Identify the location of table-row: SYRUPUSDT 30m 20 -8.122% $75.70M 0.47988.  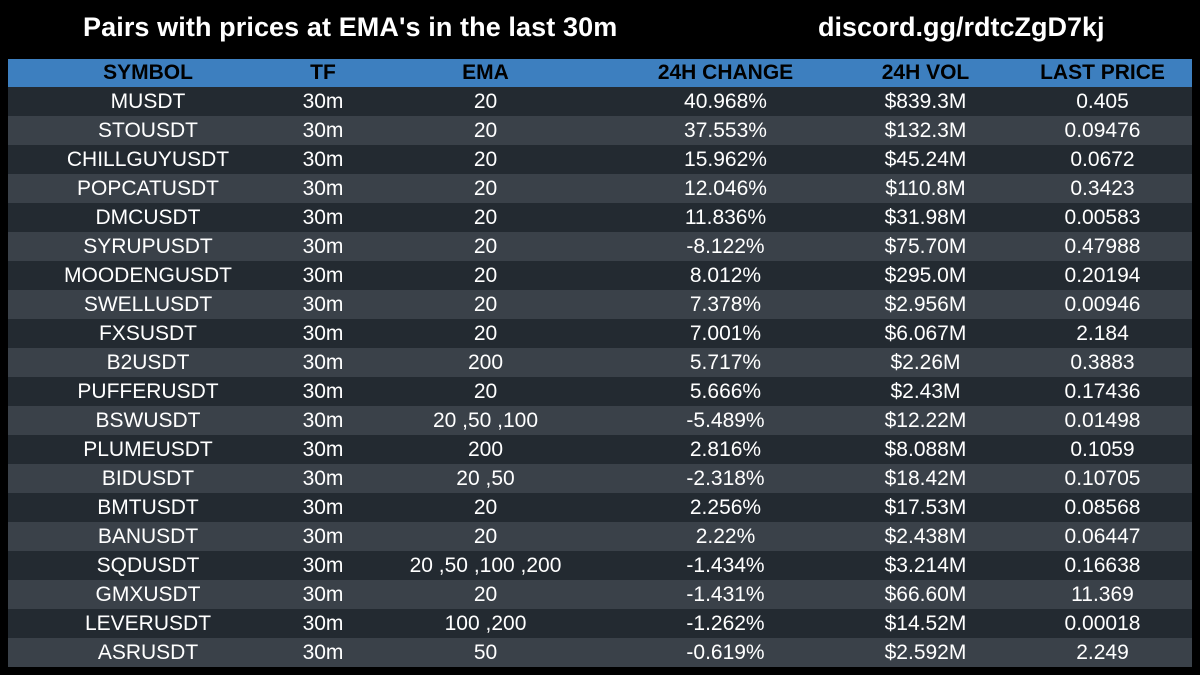
(600, 246).